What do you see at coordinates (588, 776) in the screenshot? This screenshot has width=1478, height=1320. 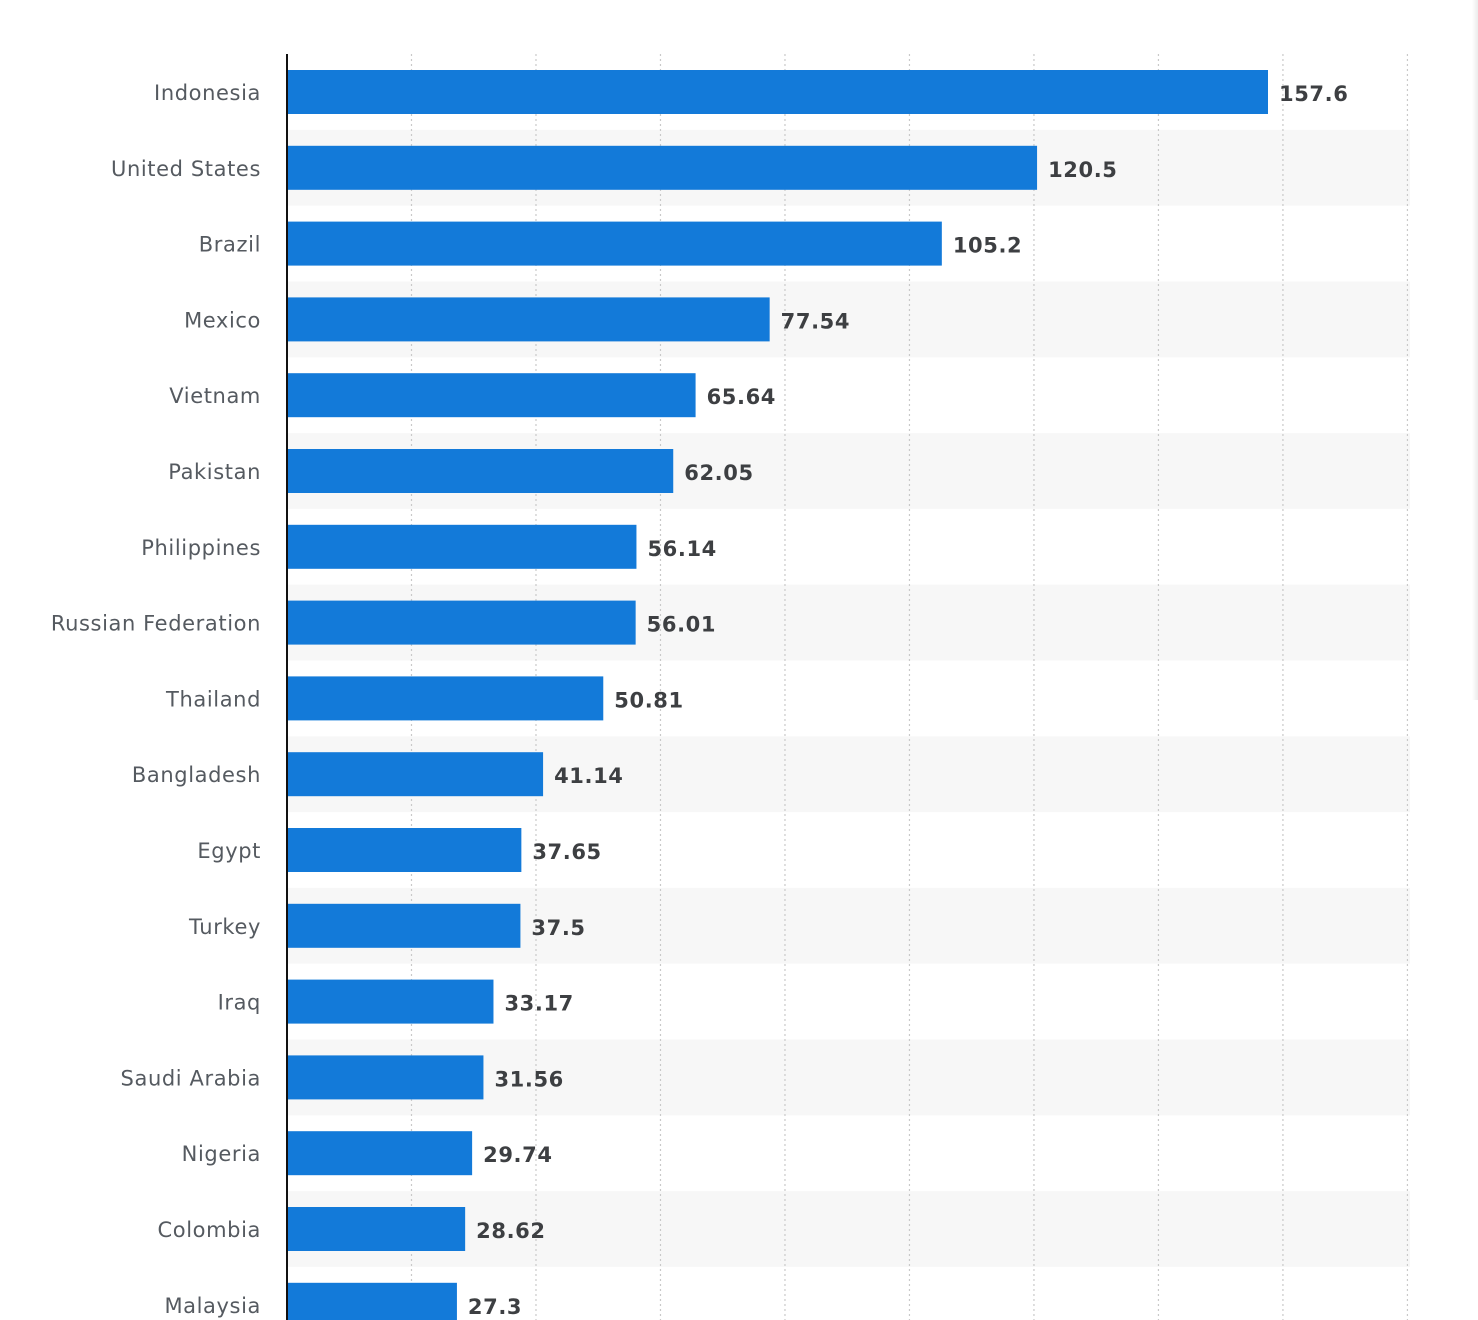 I see `value-label: 41.14` at bounding box center [588, 776].